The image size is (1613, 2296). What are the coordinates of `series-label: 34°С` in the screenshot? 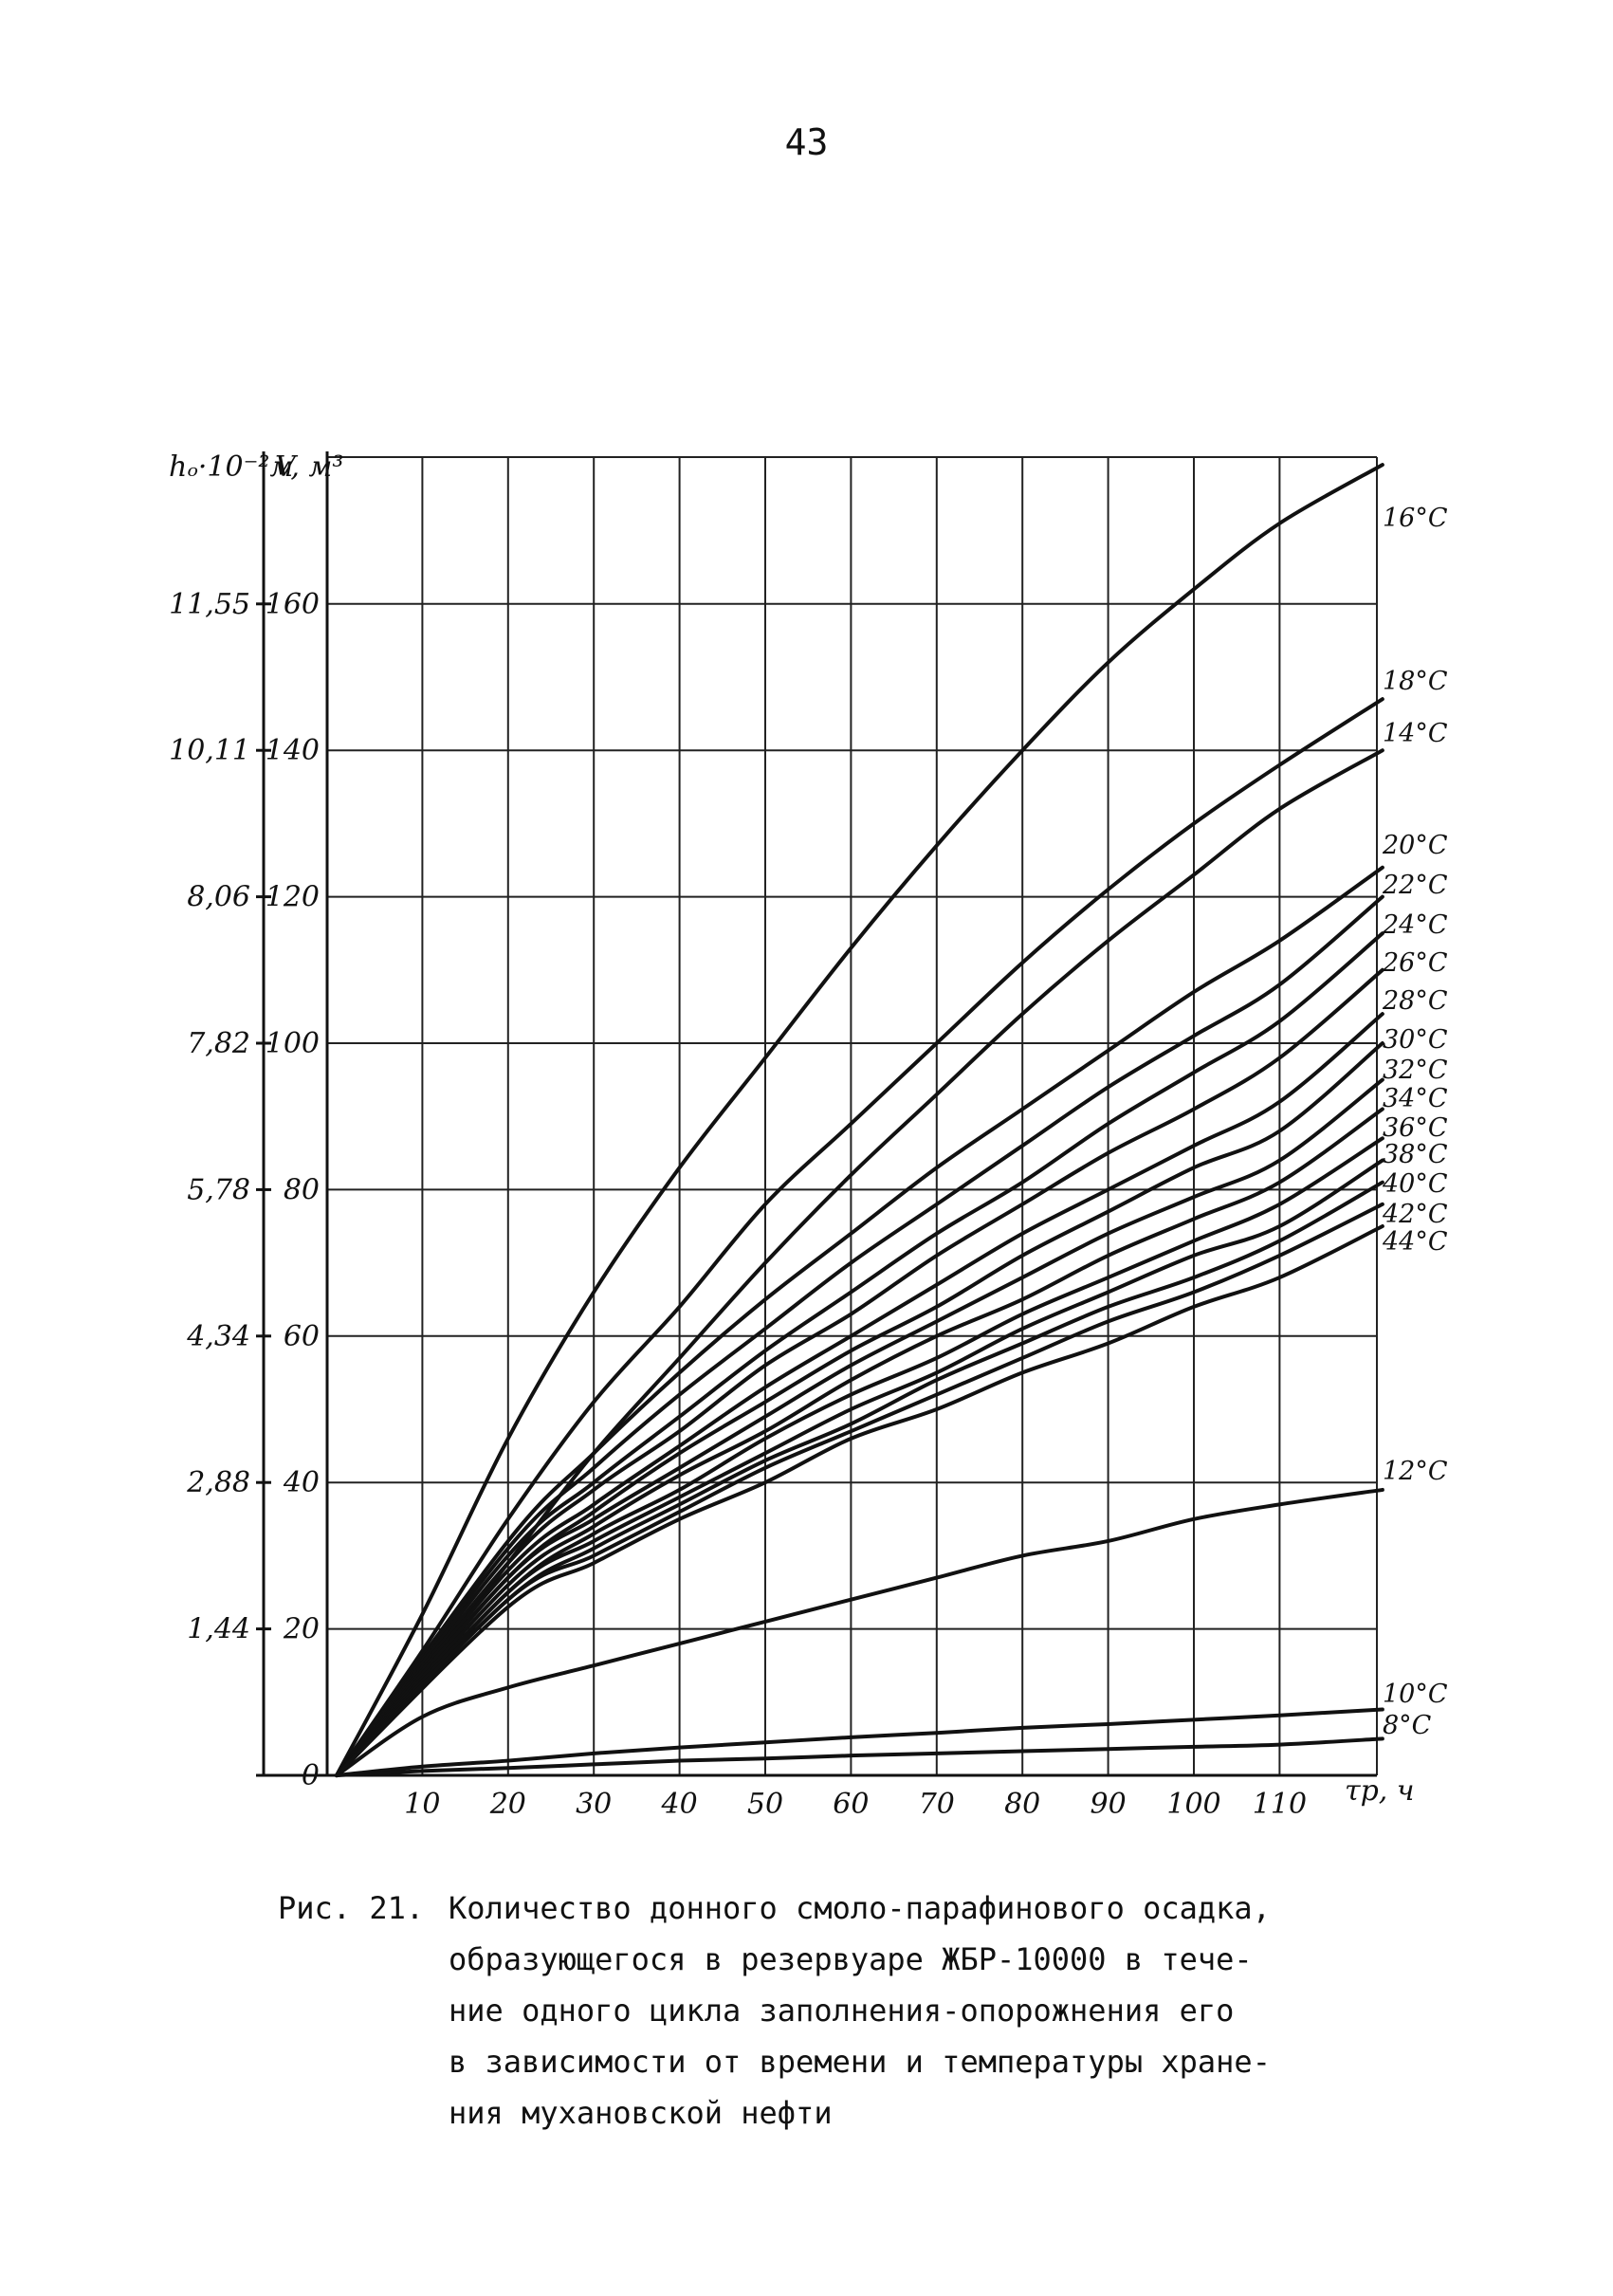 It's located at (1415, 1098).